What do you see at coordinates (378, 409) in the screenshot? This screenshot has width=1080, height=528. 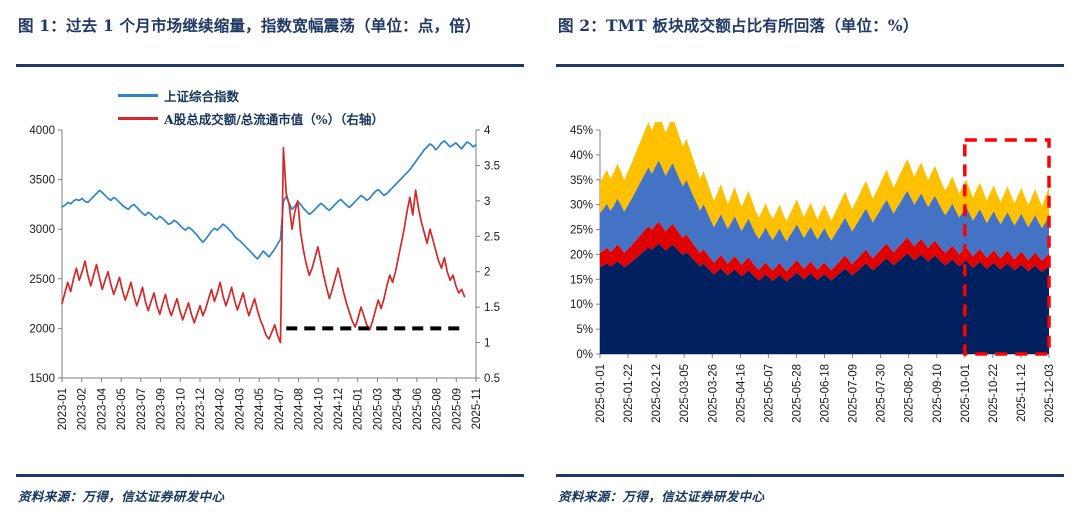 I see `svg-text: 2025-03` at bounding box center [378, 409].